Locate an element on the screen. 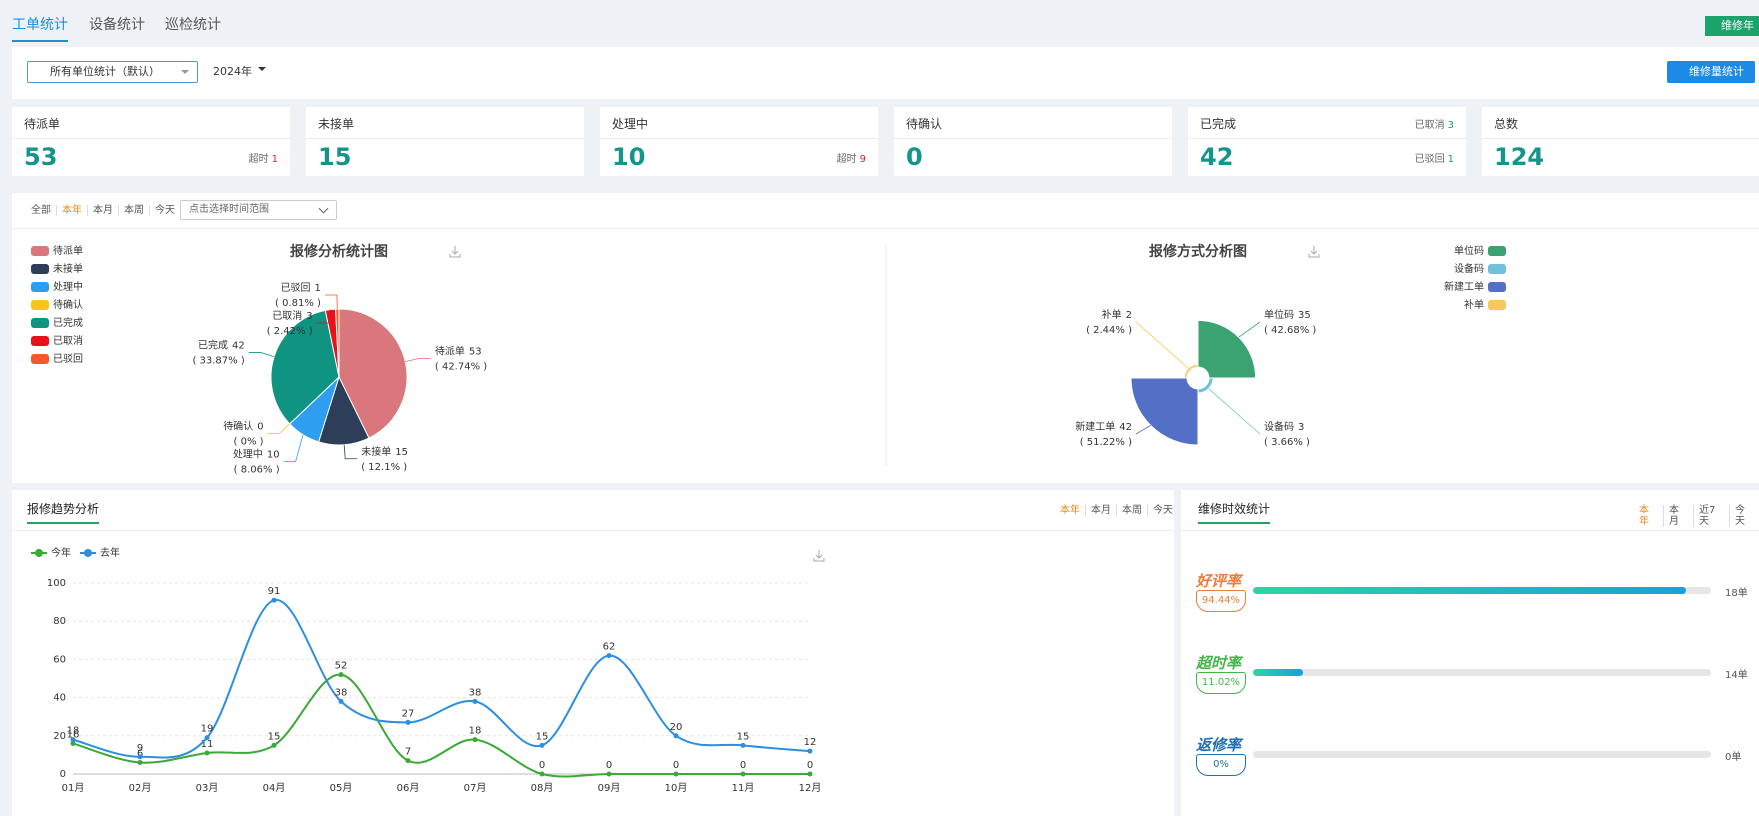 The image size is (1759, 816). tab: 设备统计 is located at coordinates (117, 25).